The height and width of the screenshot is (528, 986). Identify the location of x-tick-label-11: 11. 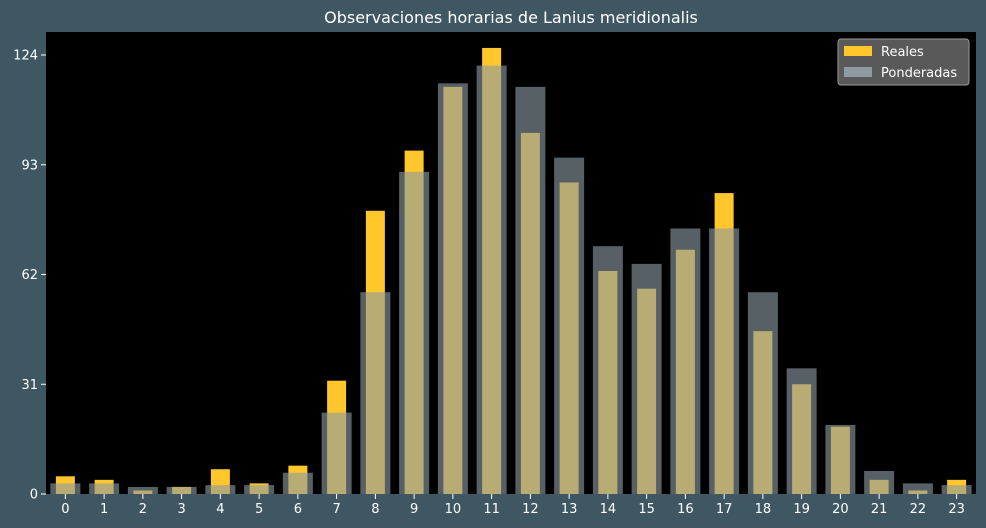
(491, 509).